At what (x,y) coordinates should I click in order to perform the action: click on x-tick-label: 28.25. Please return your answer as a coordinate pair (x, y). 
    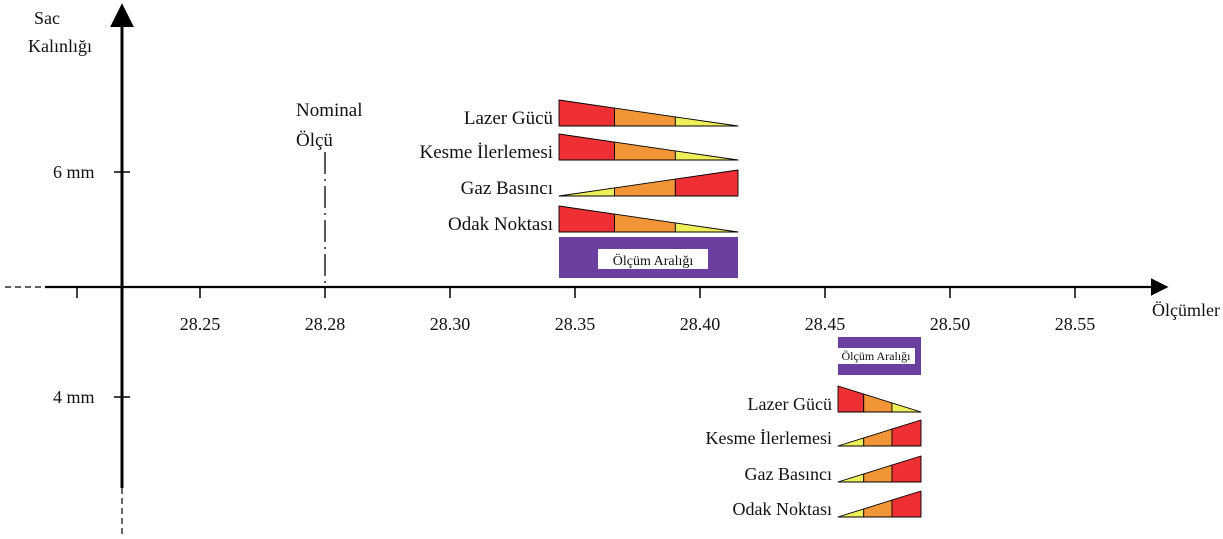
    Looking at the image, I should click on (200, 324).